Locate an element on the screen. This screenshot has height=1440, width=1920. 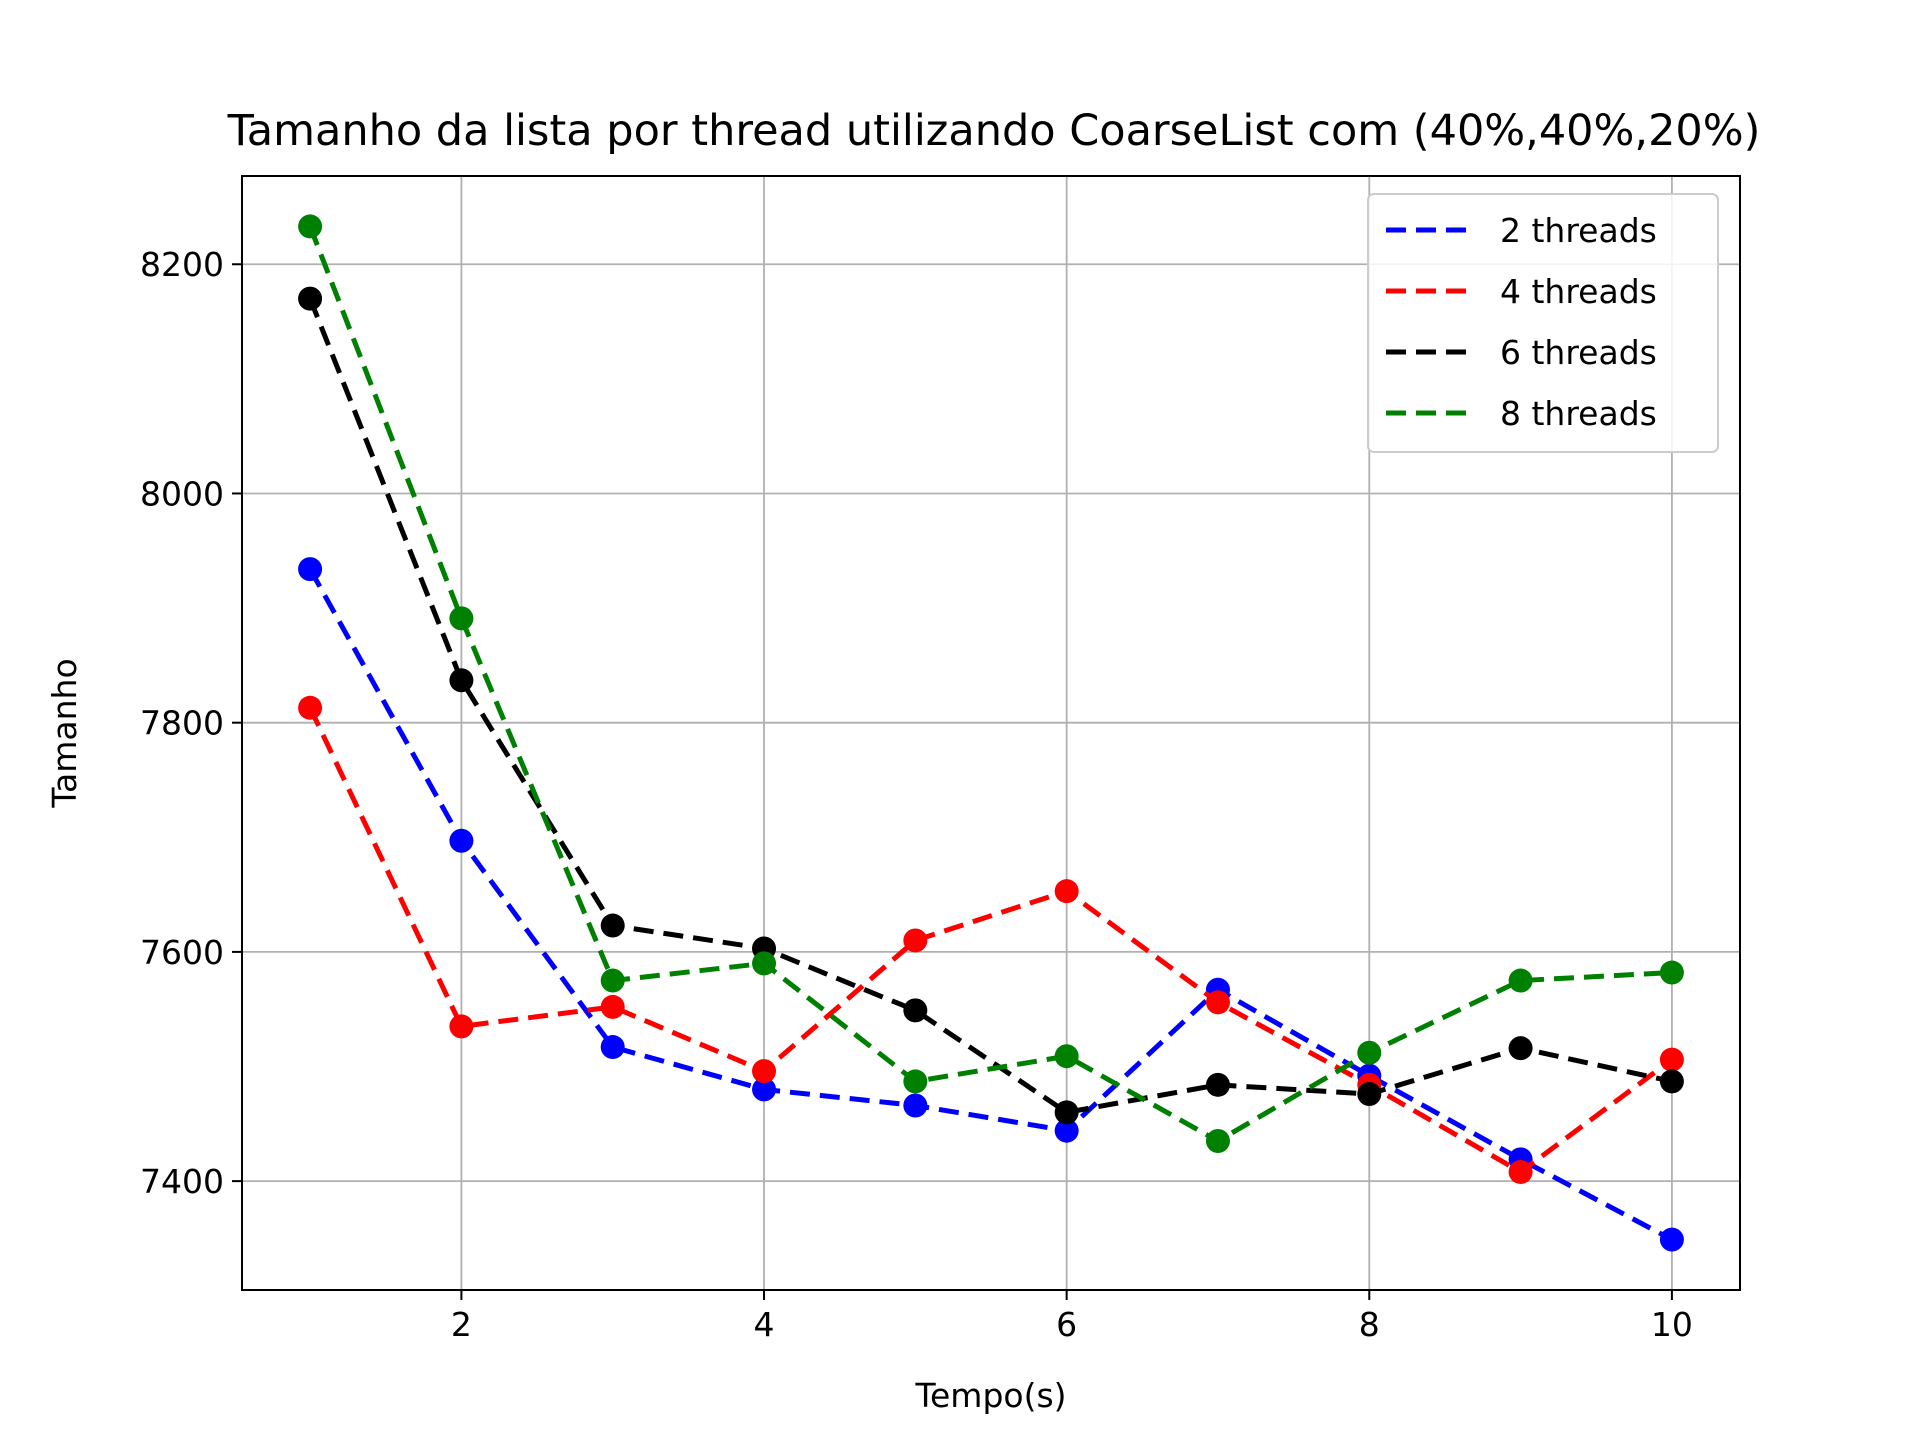
legend-label: 2 threads is located at coordinates (1578, 230).